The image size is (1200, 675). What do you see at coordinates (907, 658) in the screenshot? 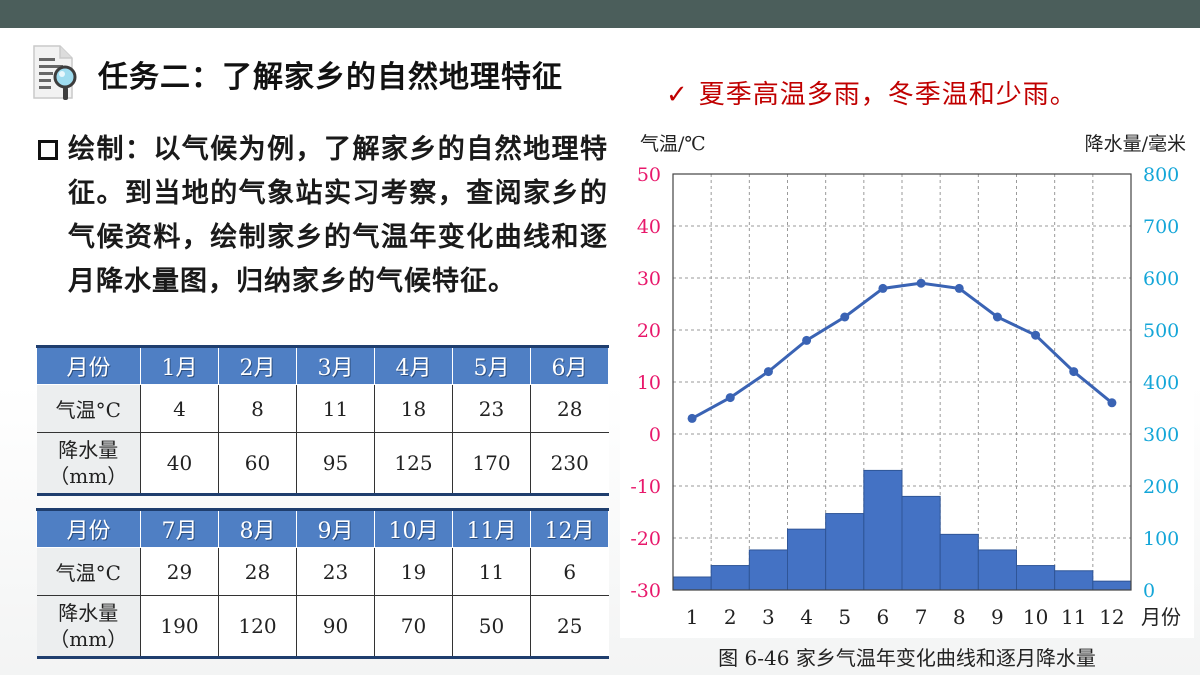
I see `chart-caption: 图 6-46 家乡气温年变化曲线和逐月降水量` at bounding box center [907, 658].